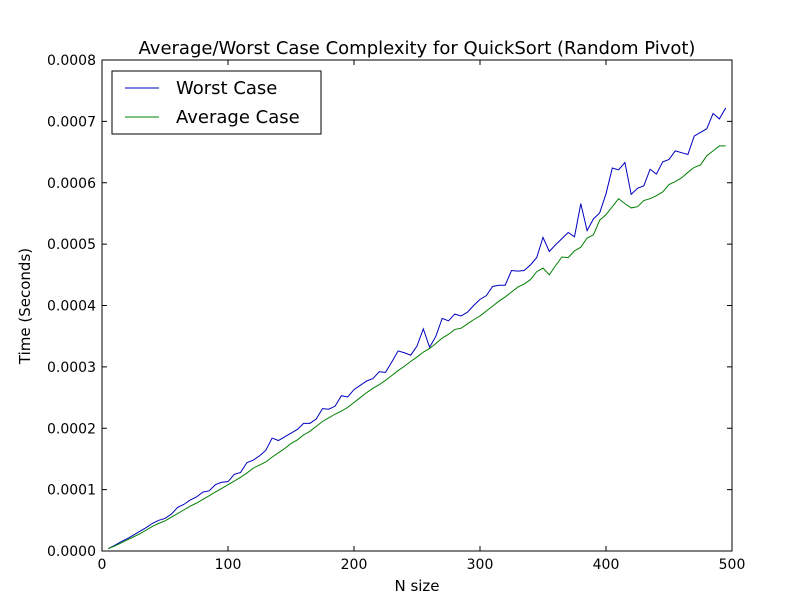 Image resolution: width=812 pixels, height=612 pixels. What do you see at coordinates (480, 565) in the screenshot?
I see `x-tick-label: 300` at bounding box center [480, 565].